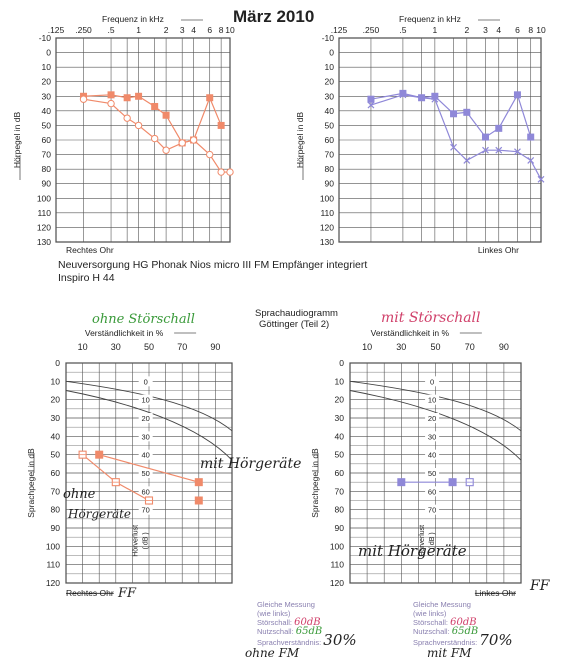  Describe the element at coordinates (56, 510) in the screenshot. I see `right-sp-ytick: 80` at that location.